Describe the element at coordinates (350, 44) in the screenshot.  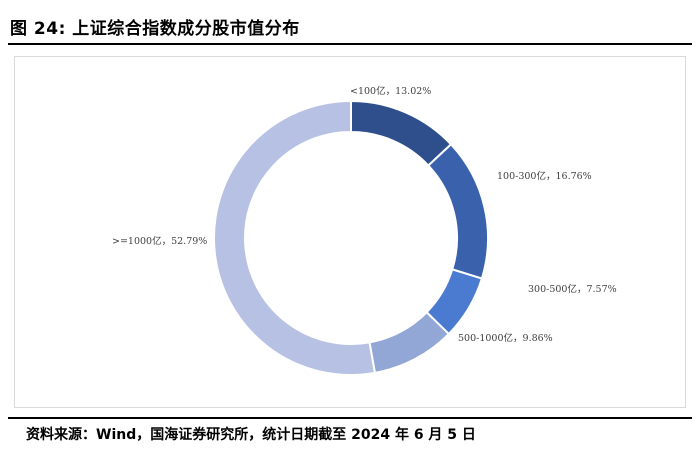
I see `title-divider` at that location.